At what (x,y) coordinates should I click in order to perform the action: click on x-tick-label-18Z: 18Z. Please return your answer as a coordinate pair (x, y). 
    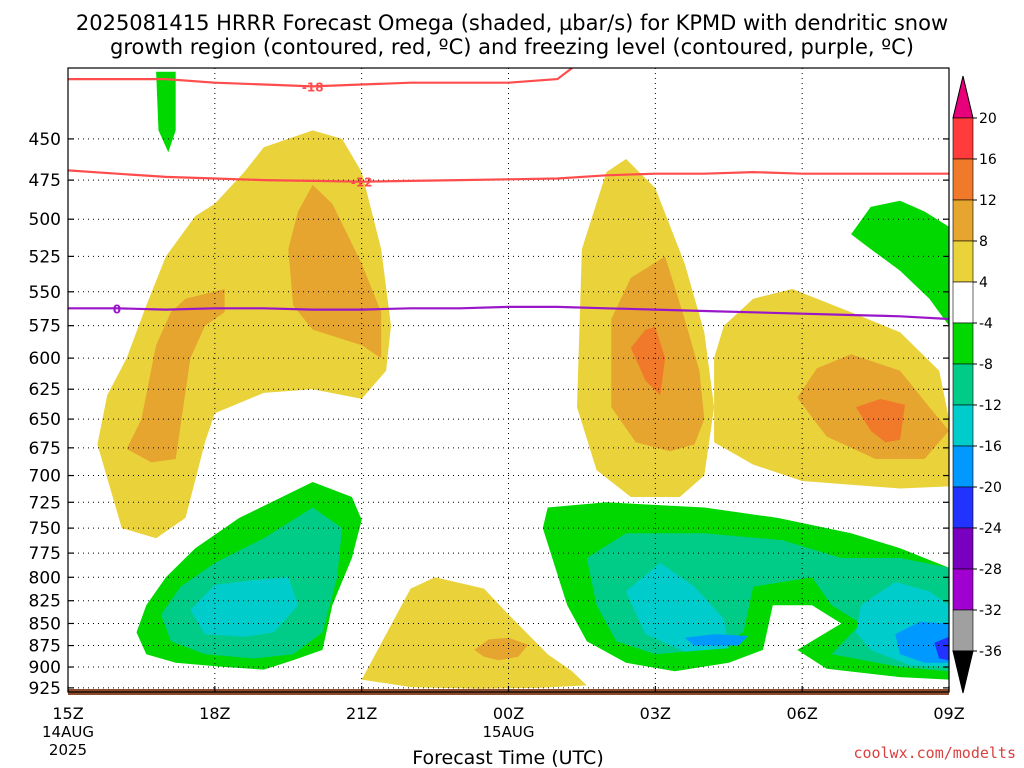
    Looking at the image, I should click on (214, 713).